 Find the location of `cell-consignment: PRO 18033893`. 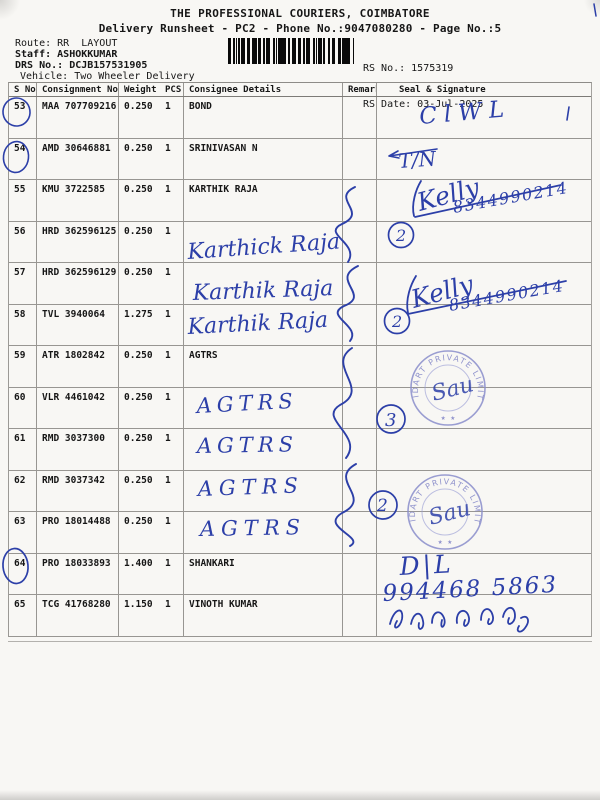

cell-consignment: PRO 18033893 is located at coordinates (78, 573).